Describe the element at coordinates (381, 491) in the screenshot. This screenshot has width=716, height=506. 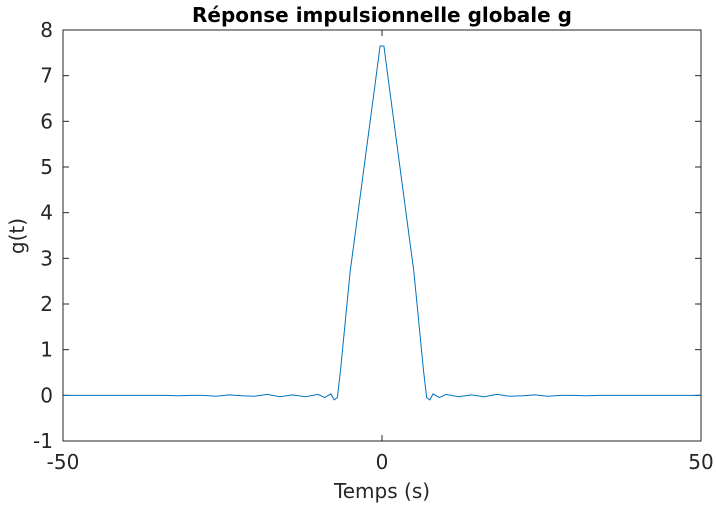
I see `x-axis-label: Temps (s)` at that location.